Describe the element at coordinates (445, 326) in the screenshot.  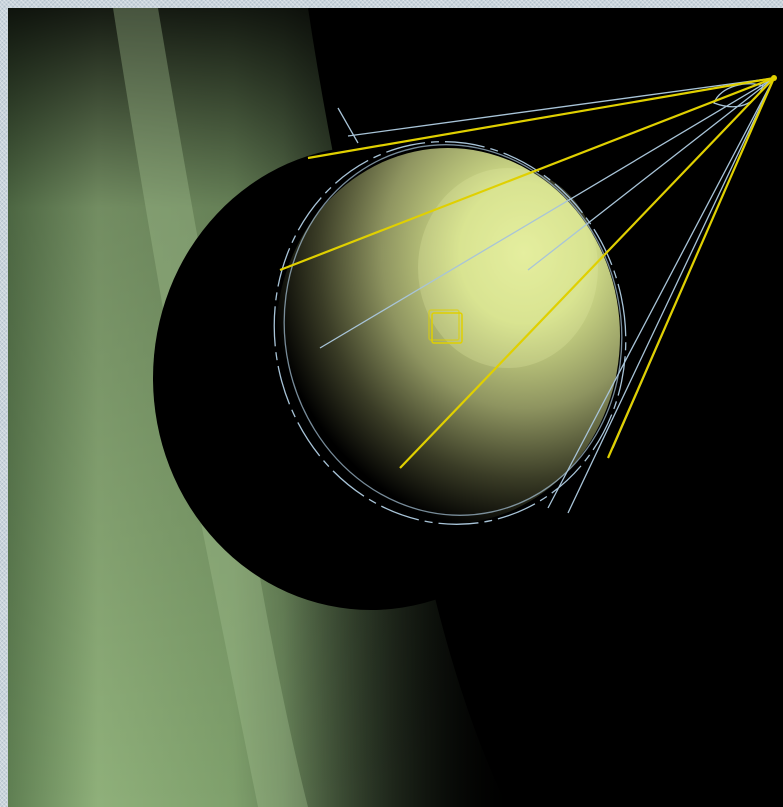
I see `light-target-icon` at that location.